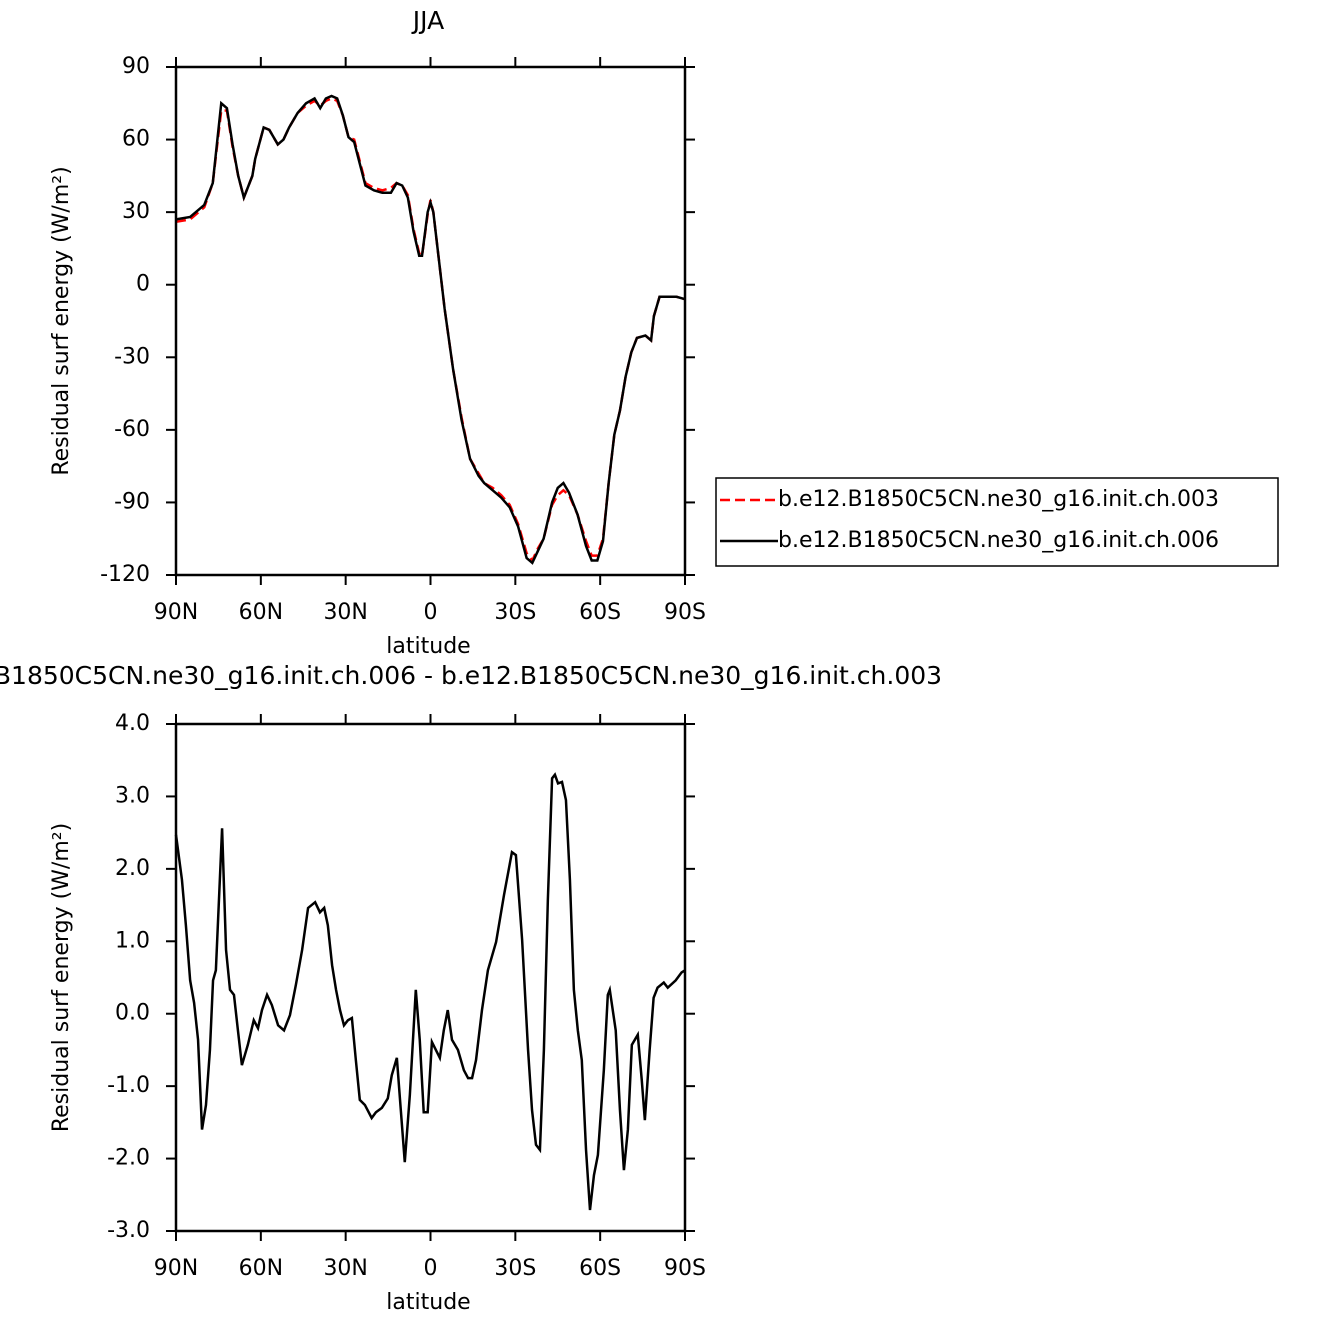 The image size is (1324, 1325). Describe the element at coordinates (132, 1013) in the screenshot. I see `y-tick-label: 0.0` at that location.